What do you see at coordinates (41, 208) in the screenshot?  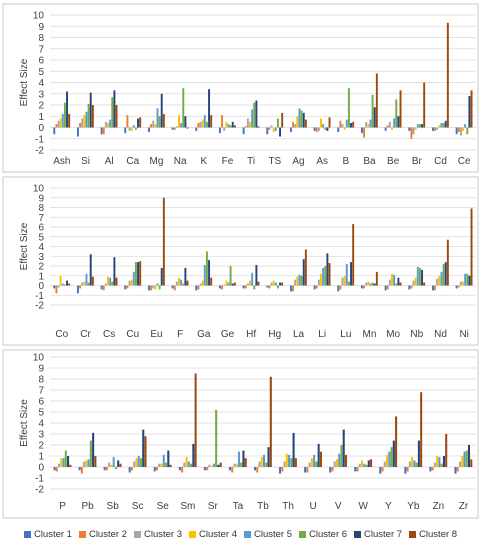 I see `y-tick-label: 8` at bounding box center [41, 208].